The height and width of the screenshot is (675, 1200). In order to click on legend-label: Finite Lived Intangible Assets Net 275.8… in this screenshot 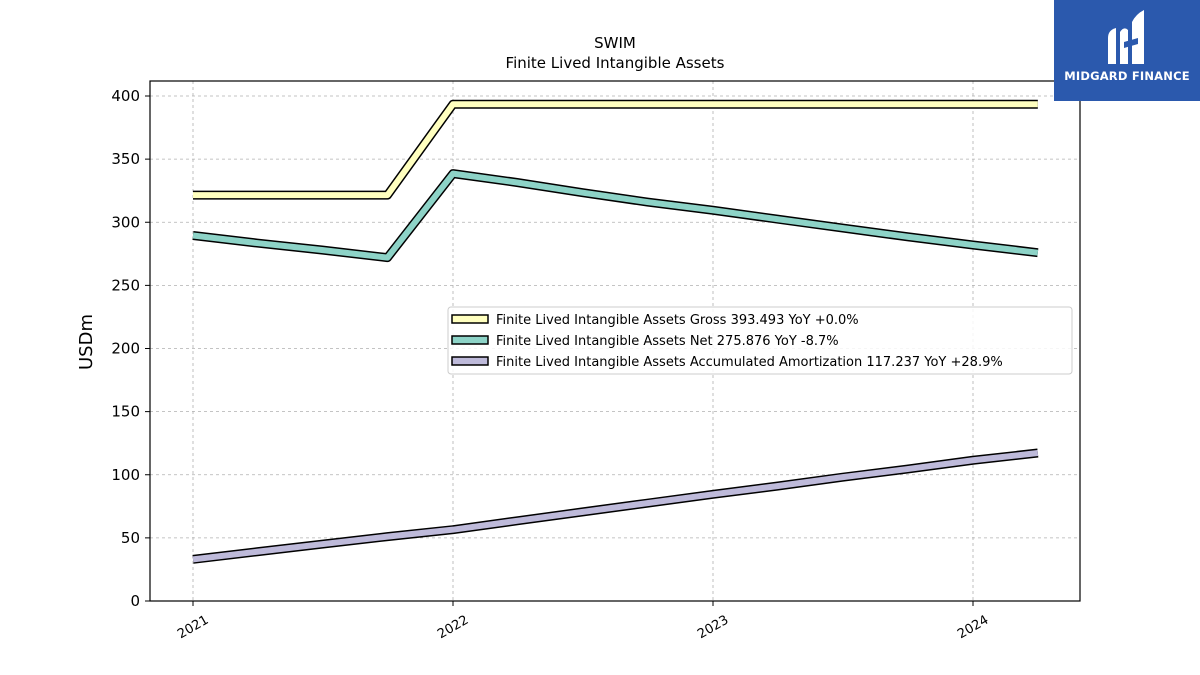, I will do `click(667, 341)`.